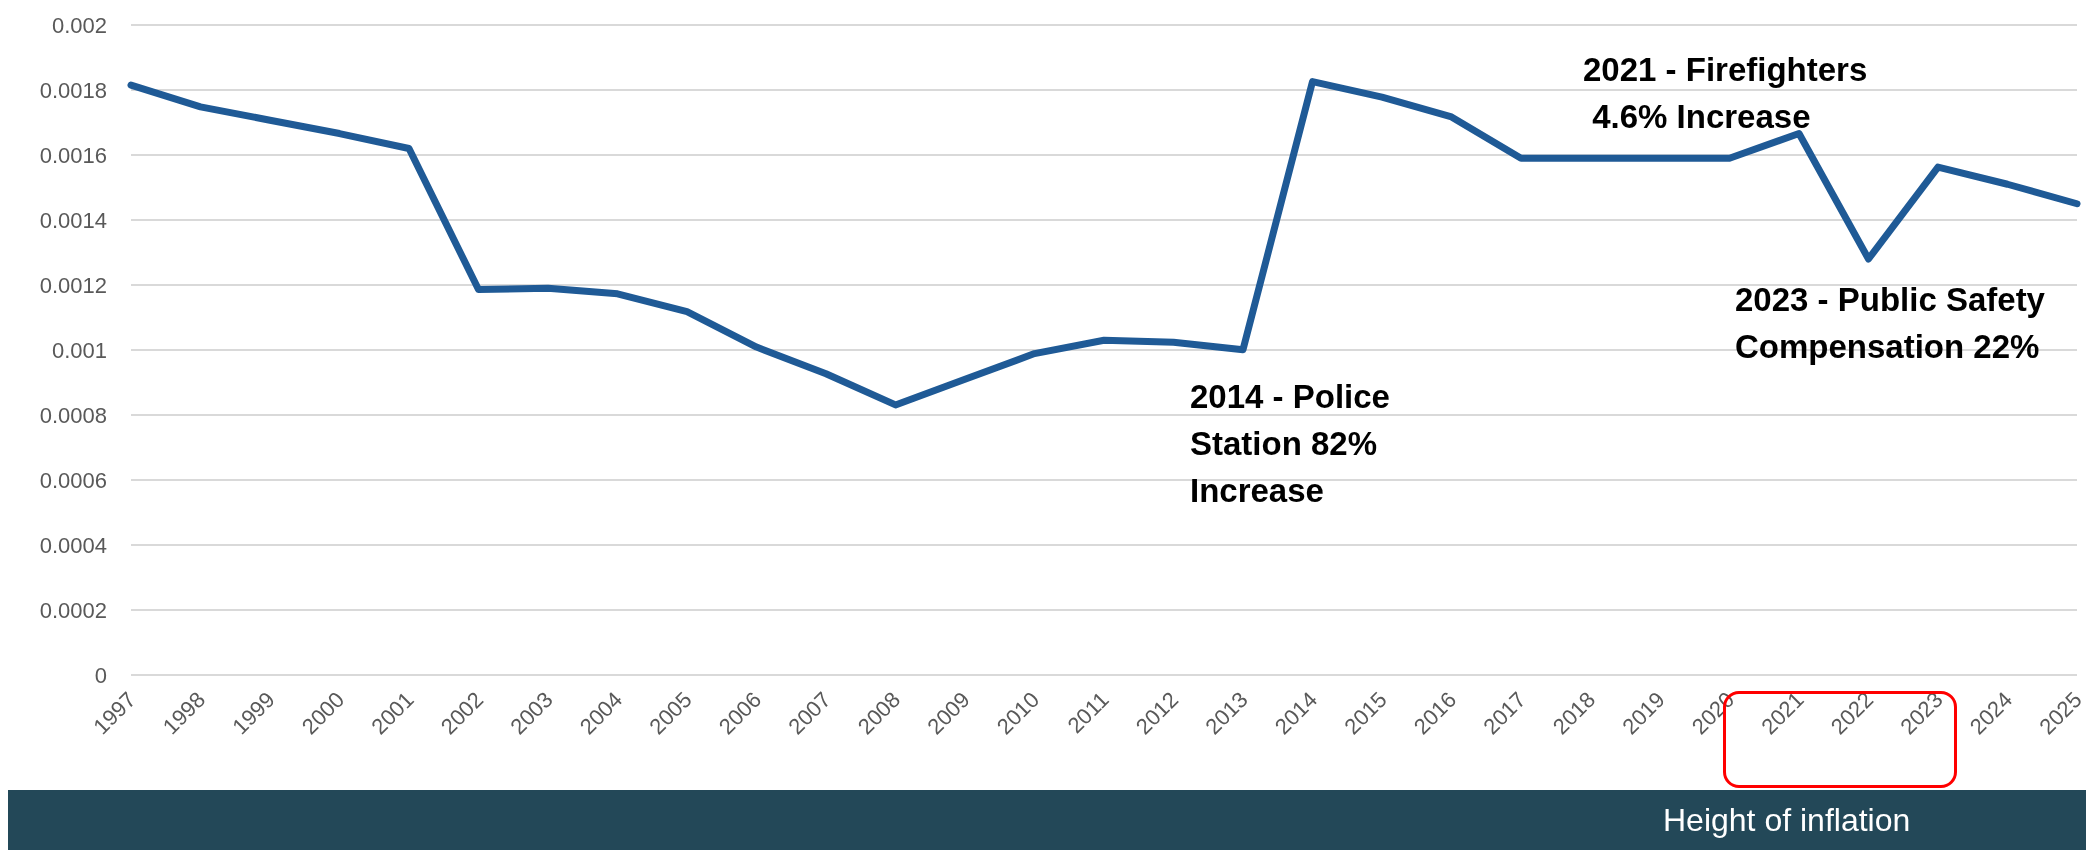 This screenshot has width=2086, height=850. Describe the element at coordinates (79, 350) in the screenshot. I see `y-tick-label: 0.001` at that location.